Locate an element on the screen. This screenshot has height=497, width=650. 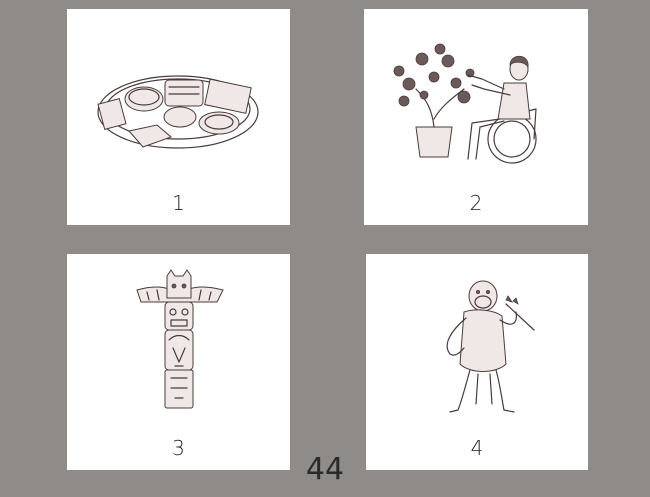
card-totem-pole: 3 is located at coordinates (178, 362).